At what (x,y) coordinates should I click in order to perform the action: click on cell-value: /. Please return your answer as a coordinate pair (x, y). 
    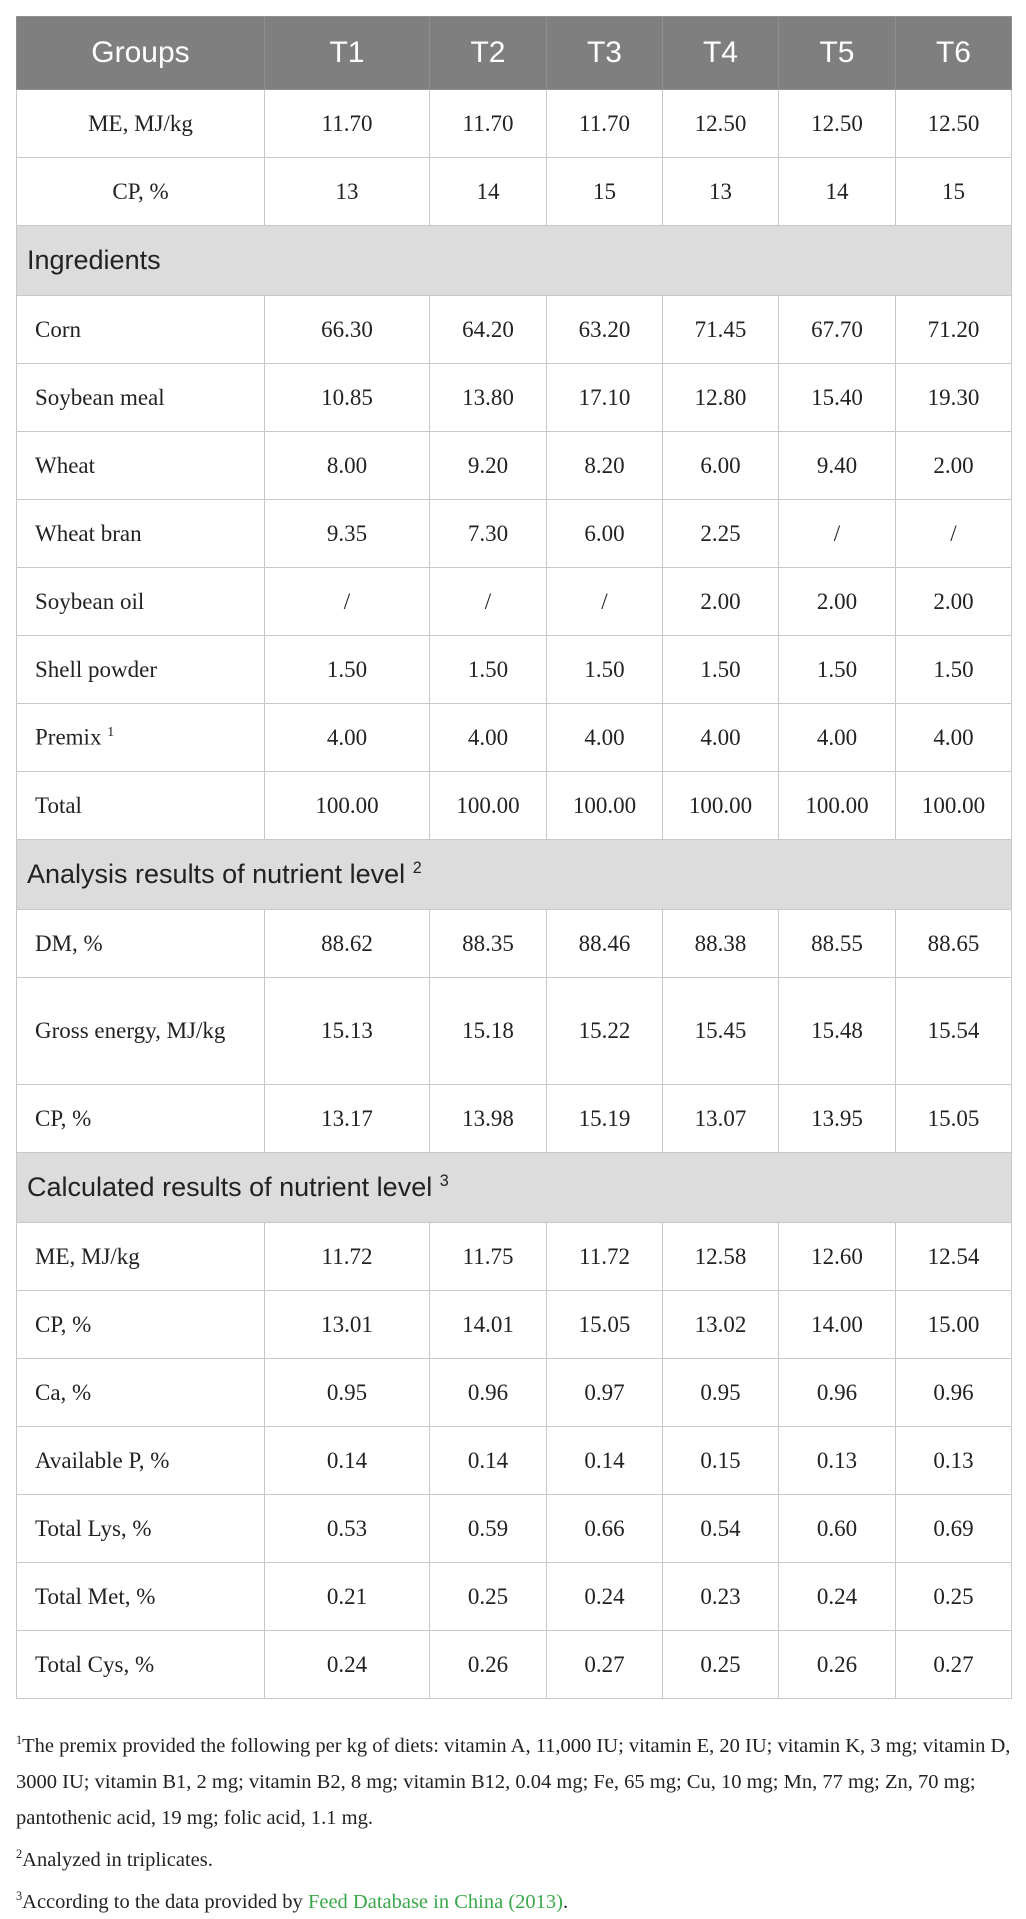
    Looking at the image, I should click on (488, 601).